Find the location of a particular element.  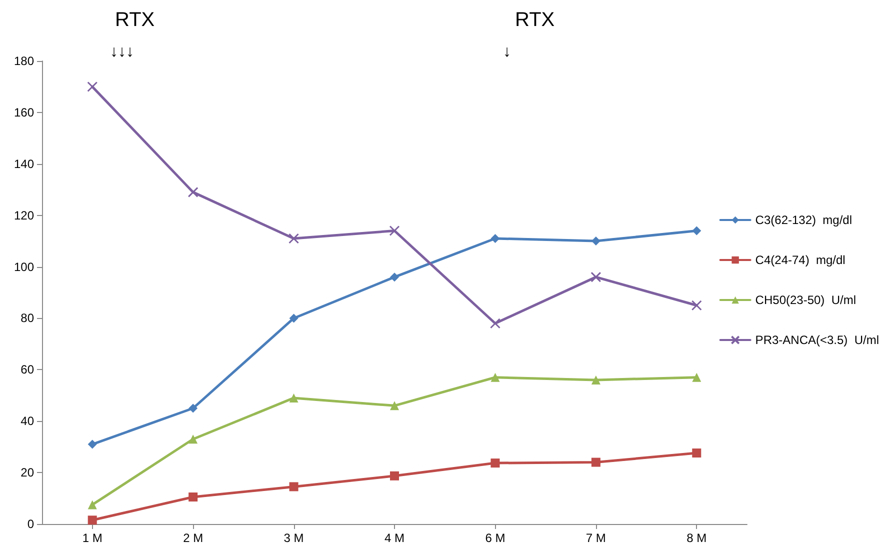

legend-label: PR3-ANCA(<3.5) U/ml is located at coordinates (817, 340).